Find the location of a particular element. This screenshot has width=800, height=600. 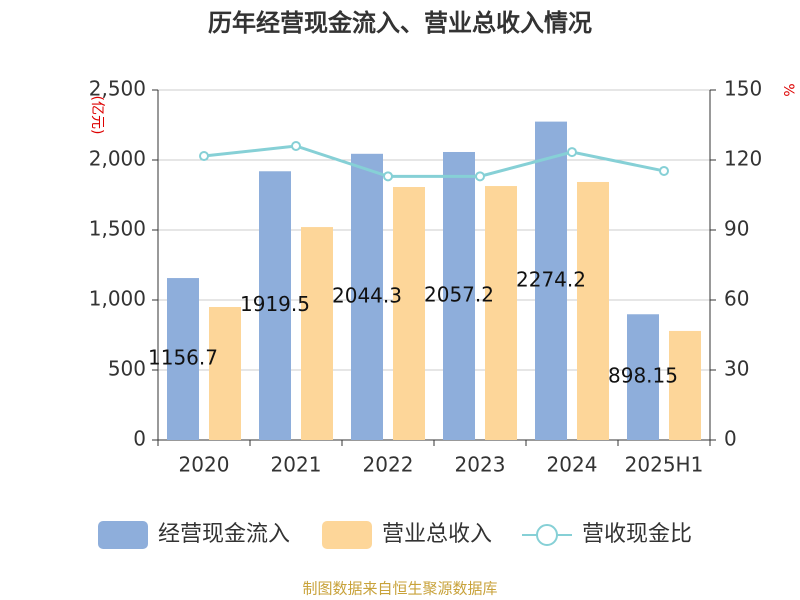

x-tick-label: 2024 is located at coordinates (572, 465).